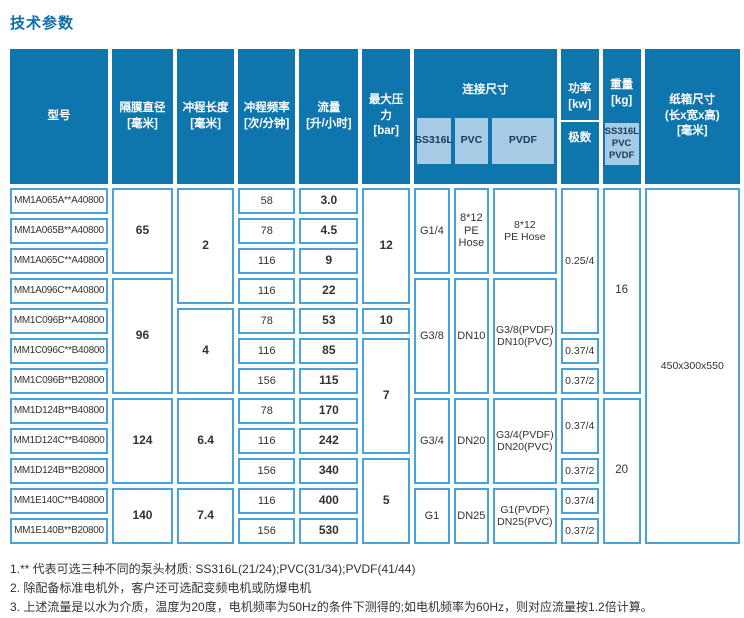 The image size is (744, 618). Describe the element at coordinates (142, 117) in the screenshot. I see `header-diaphragm: 隔膜直径 [毫米]` at that location.